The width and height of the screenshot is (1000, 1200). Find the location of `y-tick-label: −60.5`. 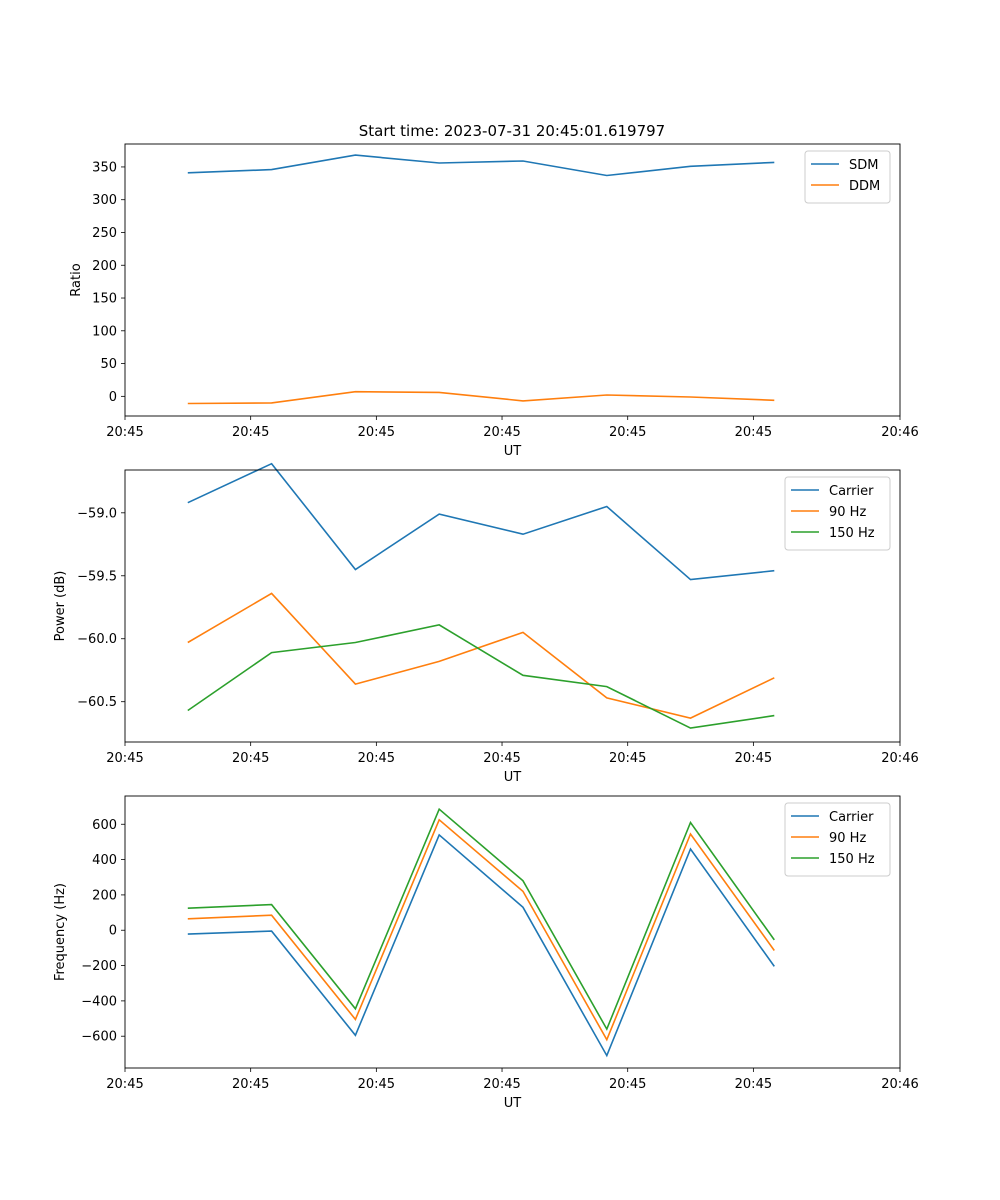

y-tick-label: −60.5 is located at coordinates (97, 702).